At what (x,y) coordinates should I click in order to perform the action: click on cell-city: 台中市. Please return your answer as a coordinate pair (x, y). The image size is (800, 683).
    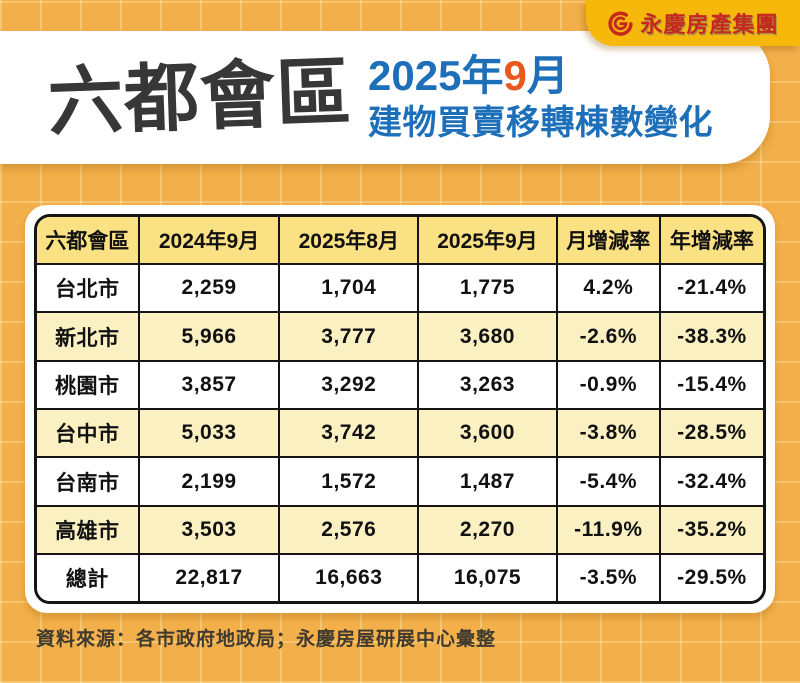
    Looking at the image, I should click on (88, 433).